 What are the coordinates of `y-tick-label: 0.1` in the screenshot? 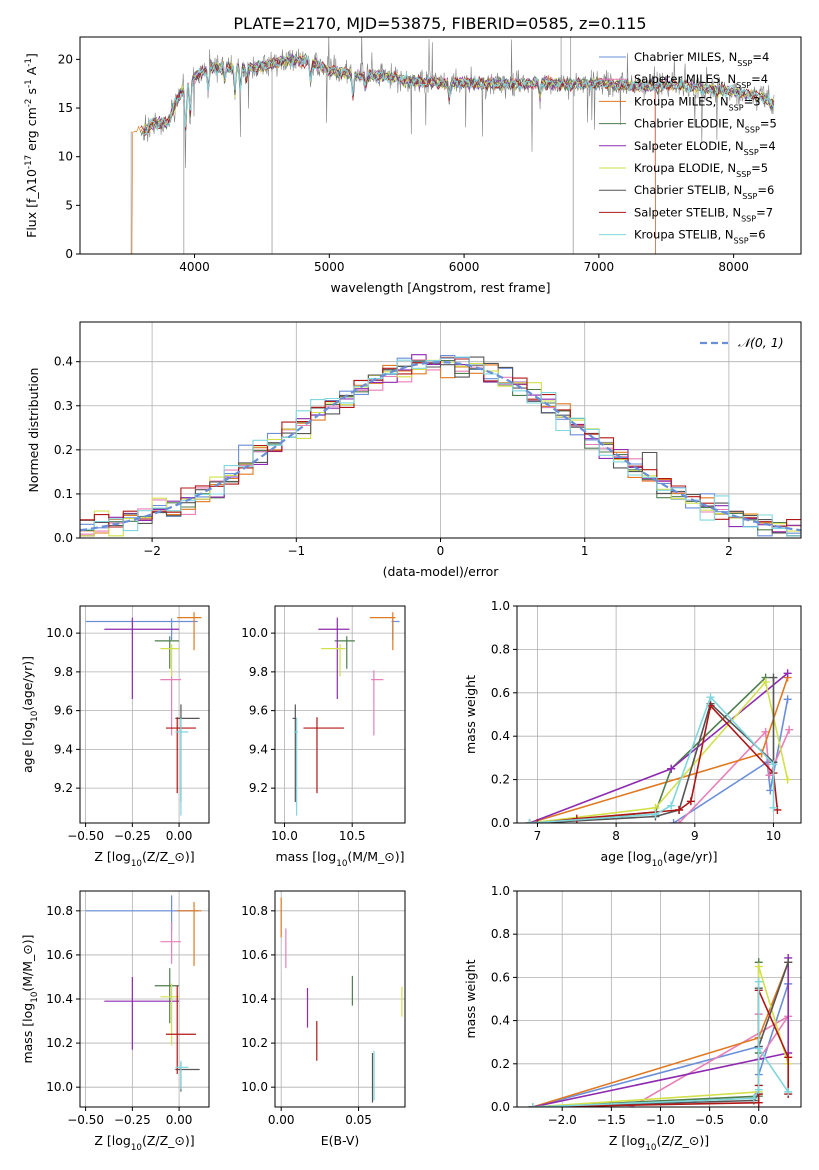 It's located at (63, 494).